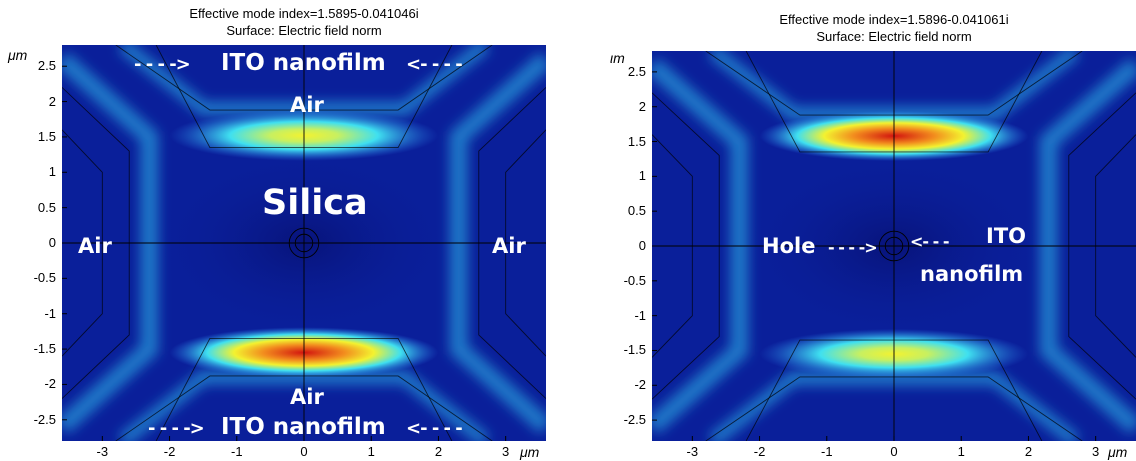 Image resolution: width=1136 pixels, height=461 pixels. I want to click on left-top-arrow-left: <- - - -, so click(434, 64).